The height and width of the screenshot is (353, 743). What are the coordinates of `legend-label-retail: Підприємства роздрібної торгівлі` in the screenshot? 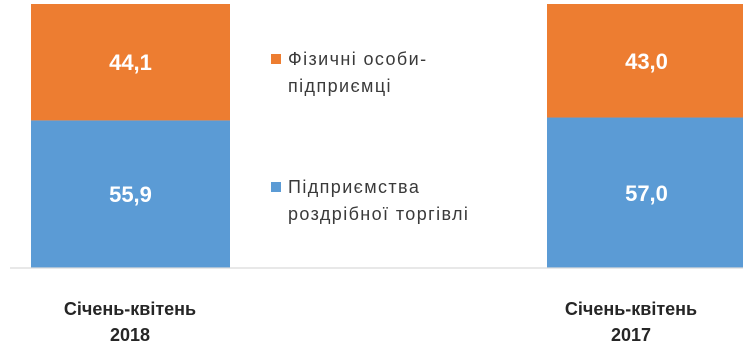 It's located at (379, 200).